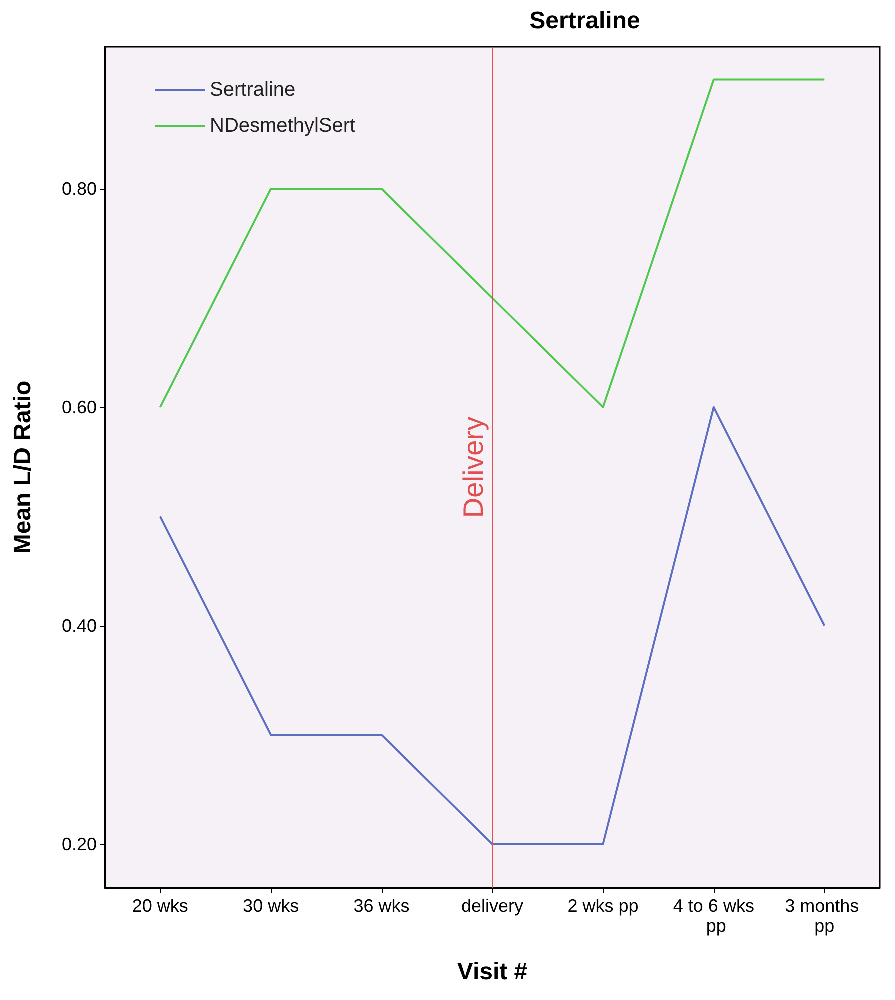 The image size is (895, 1000). What do you see at coordinates (713, 916) in the screenshot?
I see `x-tick-label: 4 to 6 wks pp` at bounding box center [713, 916].